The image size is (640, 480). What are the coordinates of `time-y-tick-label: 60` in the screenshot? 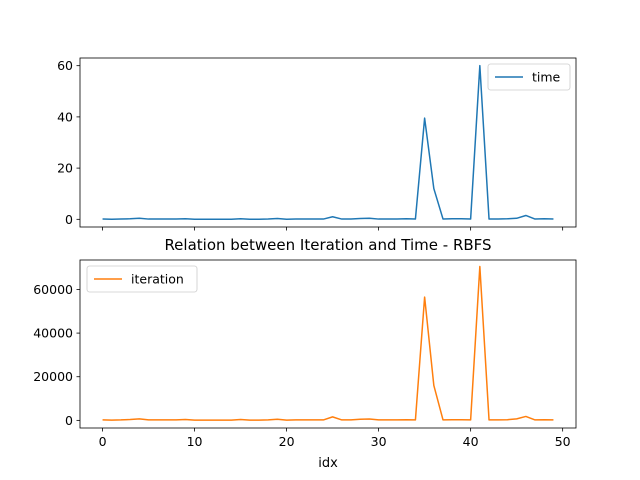 It's located at (65, 65).